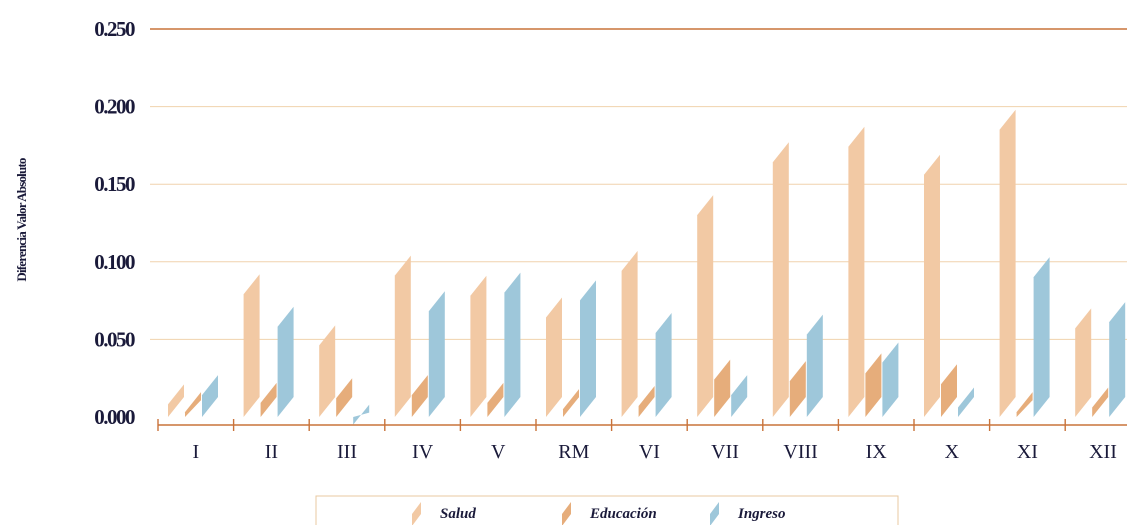 This screenshot has width=1127, height=525. What do you see at coordinates (646, 401) in the screenshot?
I see `bar-educacin-vi` at bounding box center [646, 401].